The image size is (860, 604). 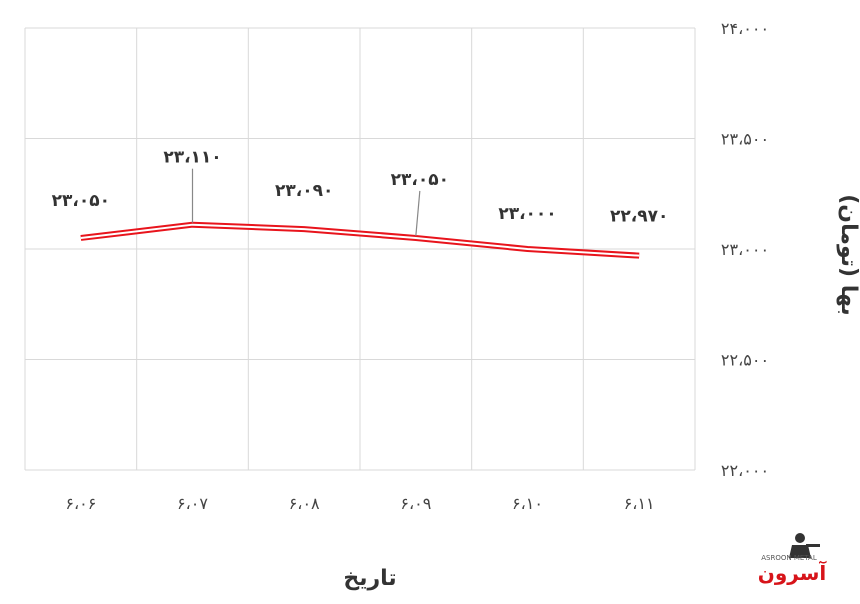 I want to click on data-label: ۲۳،۱۱۰, so click(x=192, y=158).